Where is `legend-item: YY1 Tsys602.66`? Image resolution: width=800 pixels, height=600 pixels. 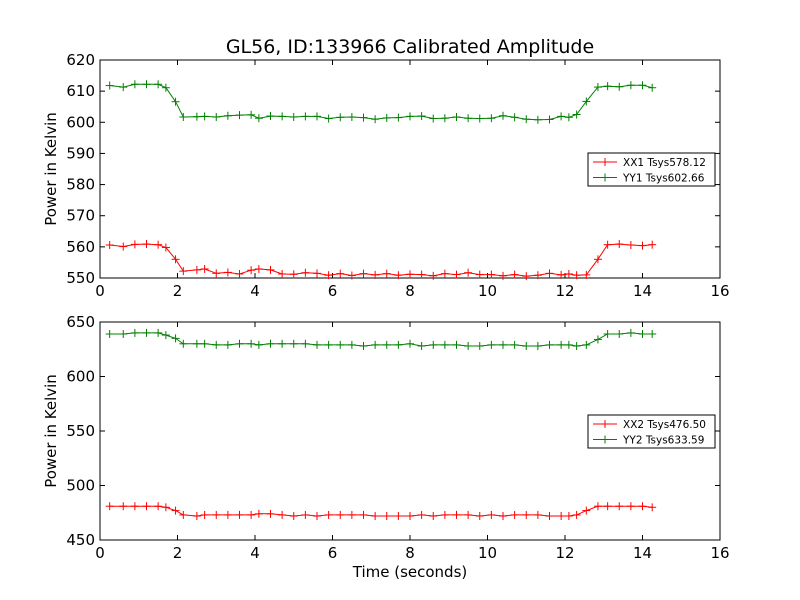 legend-item: YY1 Tsys602.66 is located at coordinates (649, 179).